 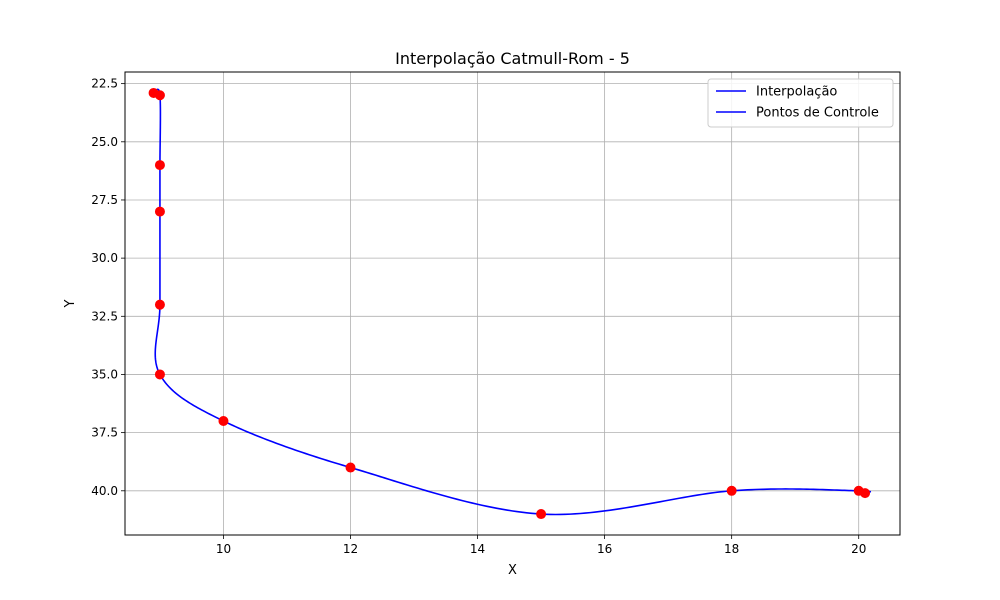 I want to click on y-tick-label: 27.5, so click(x=104, y=200).